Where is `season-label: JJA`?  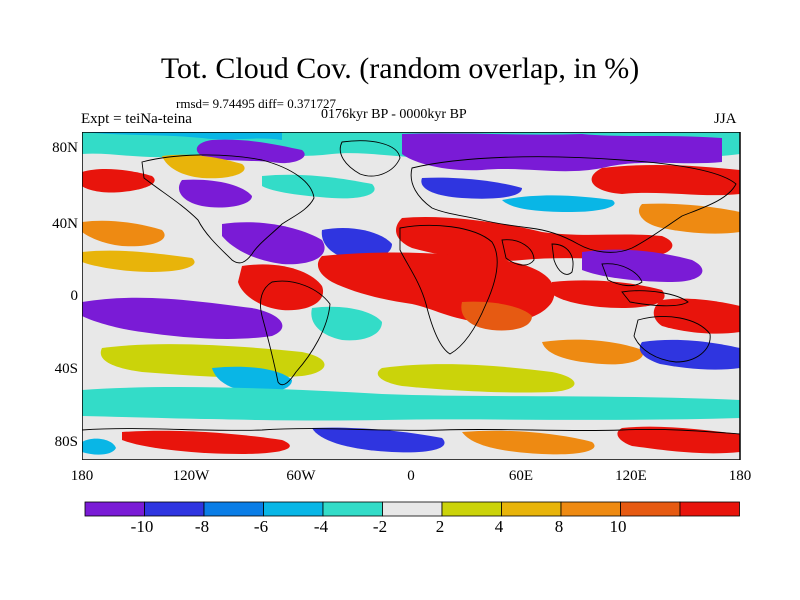
season-label: JJA is located at coordinates (725, 119).